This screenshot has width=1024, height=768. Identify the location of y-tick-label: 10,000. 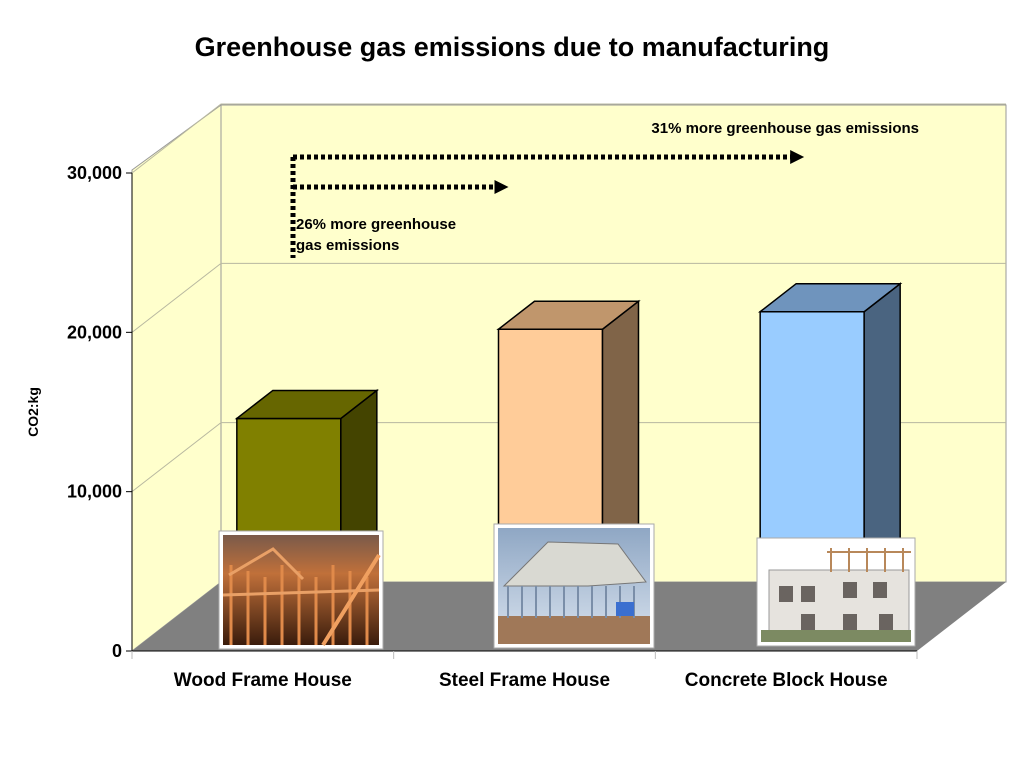
(94, 492).